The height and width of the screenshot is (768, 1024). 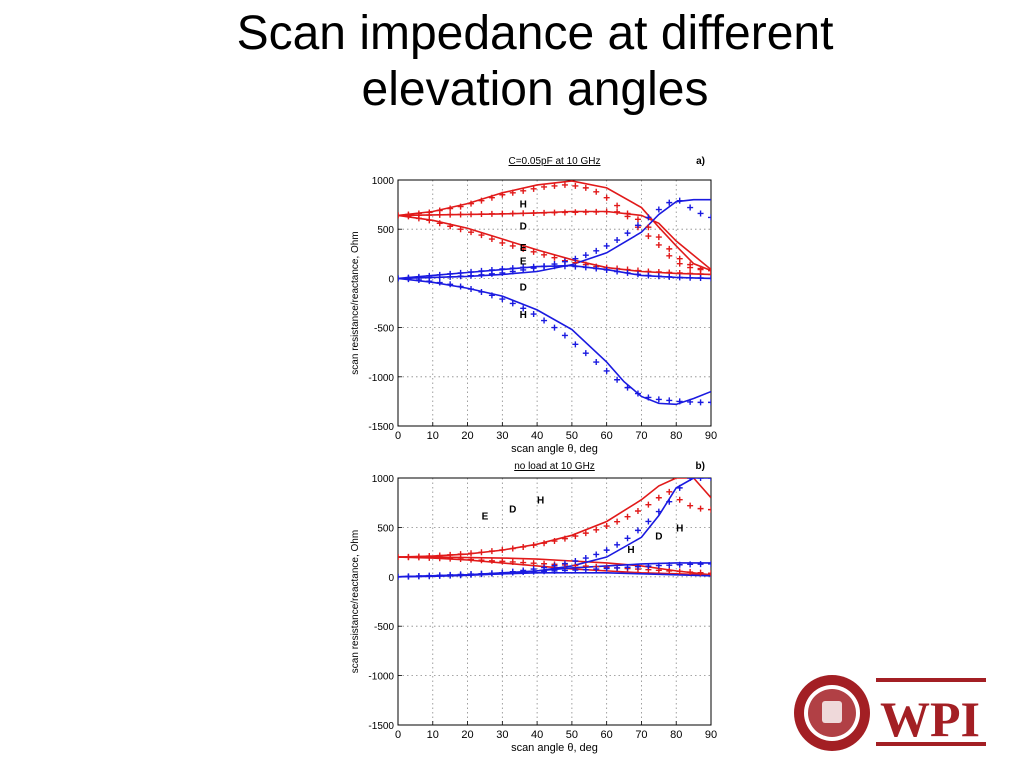 What do you see at coordinates (607, 436) in the screenshot?
I see `x-tick-label: 60` at bounding box center [607, 436].